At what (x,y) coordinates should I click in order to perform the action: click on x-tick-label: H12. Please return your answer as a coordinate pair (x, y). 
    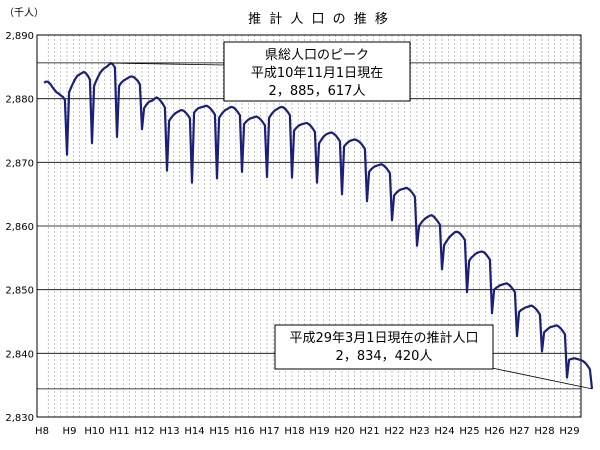
    Looking at the image, I should click on (144, 431).